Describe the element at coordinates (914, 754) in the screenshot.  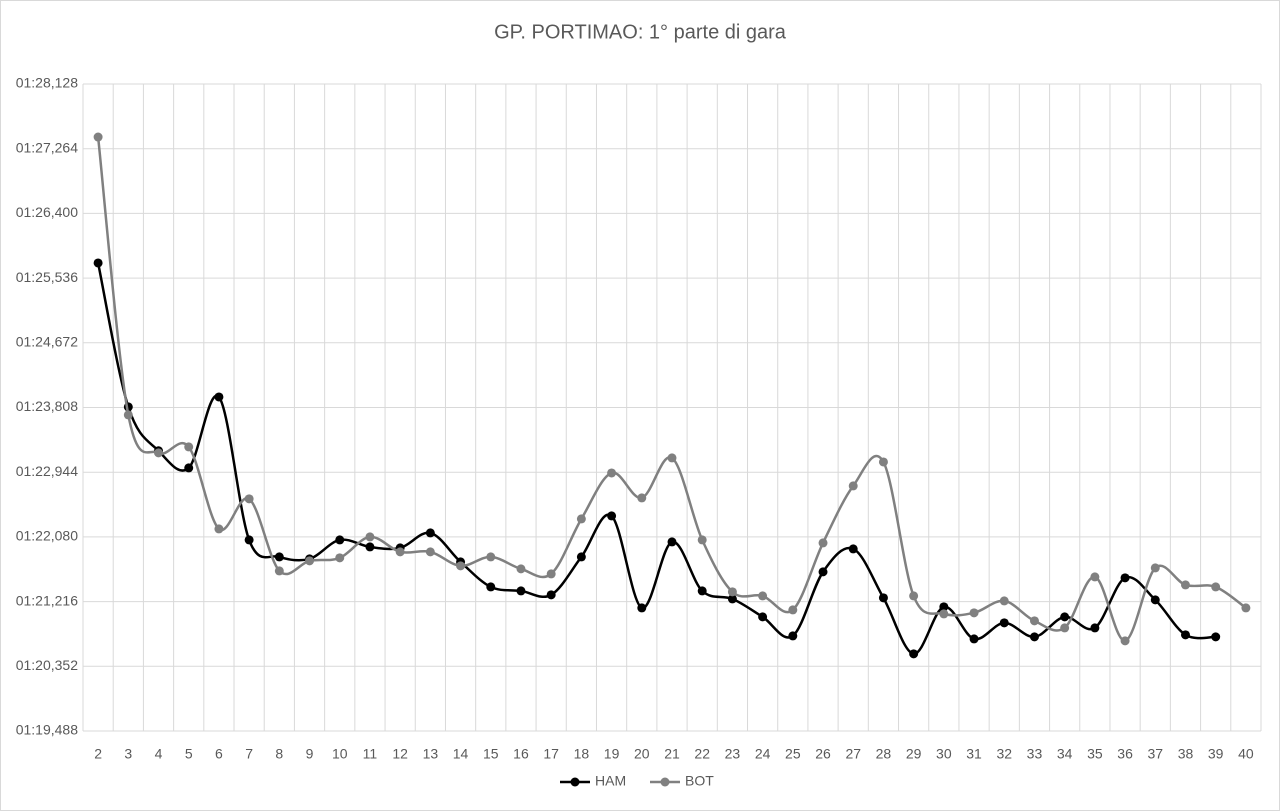
I see `x-tick-label: 29` at that location.